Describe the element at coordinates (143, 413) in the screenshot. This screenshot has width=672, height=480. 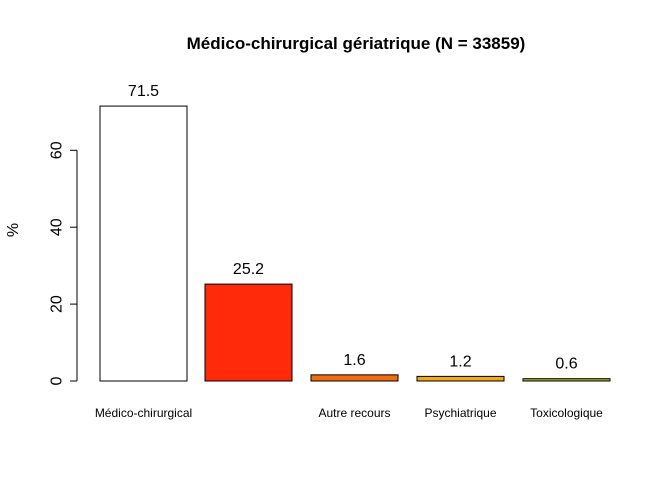
I see `category-label: Médico-chirurgical` at that location.